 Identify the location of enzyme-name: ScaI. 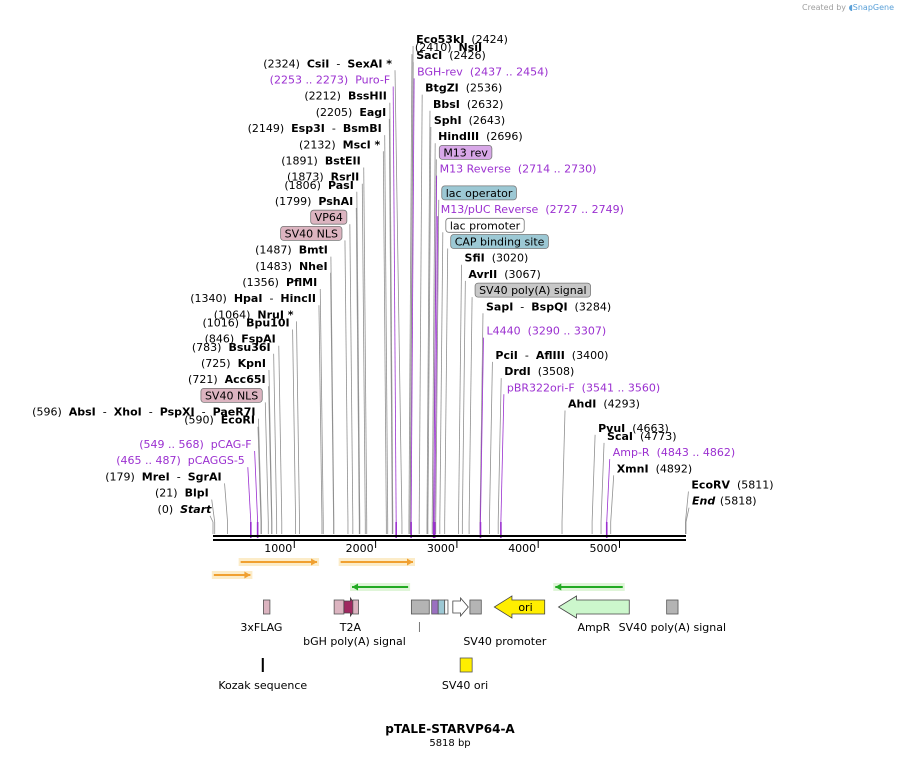
(620, 436).